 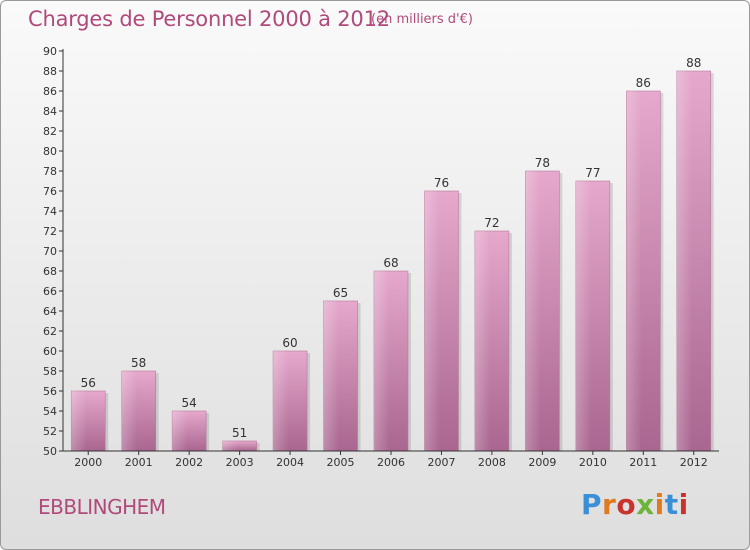 I want to click on logo-letter: t, so click(x=671, y=504).